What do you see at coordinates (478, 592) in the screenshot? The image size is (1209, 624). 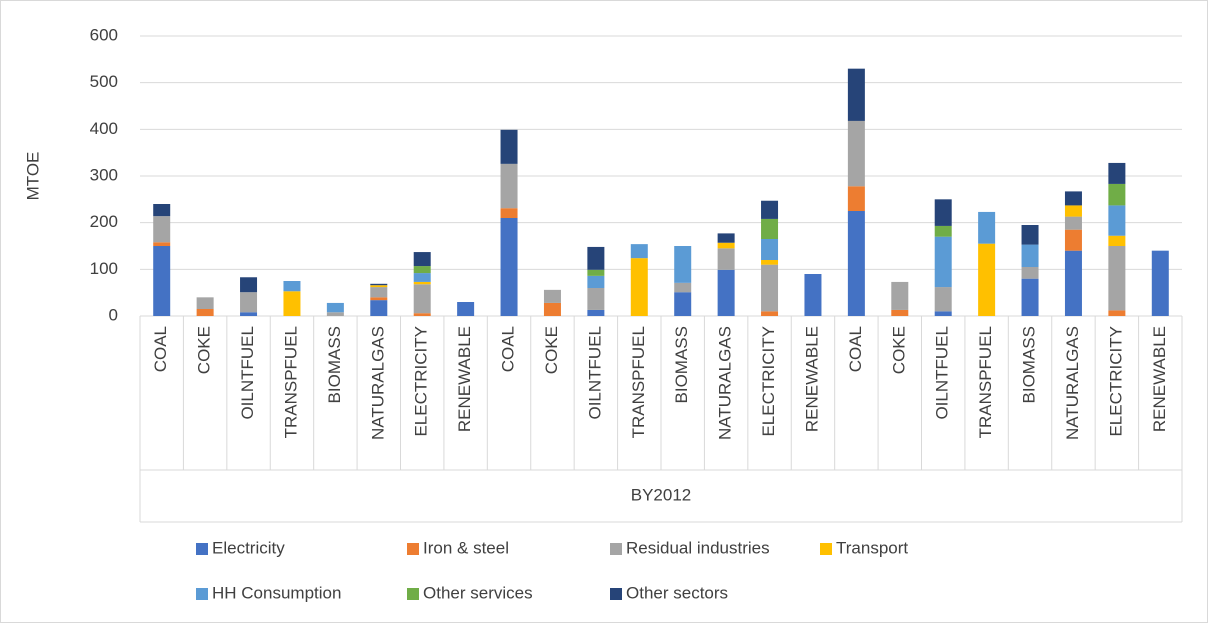 I see `legend-label: Other services` at bounding box center [478, 592].